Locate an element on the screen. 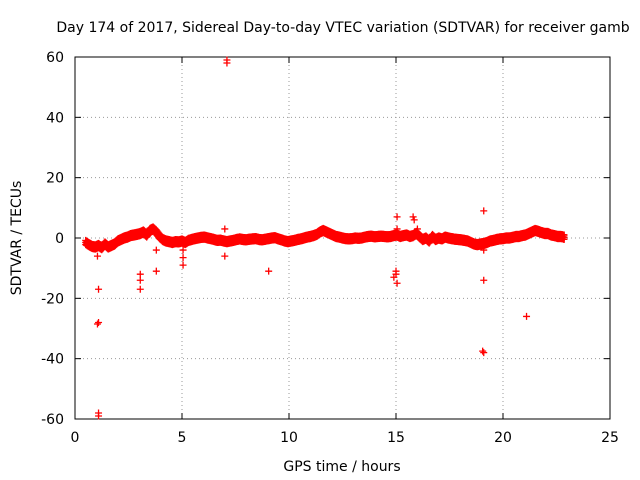 Image resolution: width=640 pixels, height=480 pixels. x-tick-label: 25 is located at coordinates (610, 438).